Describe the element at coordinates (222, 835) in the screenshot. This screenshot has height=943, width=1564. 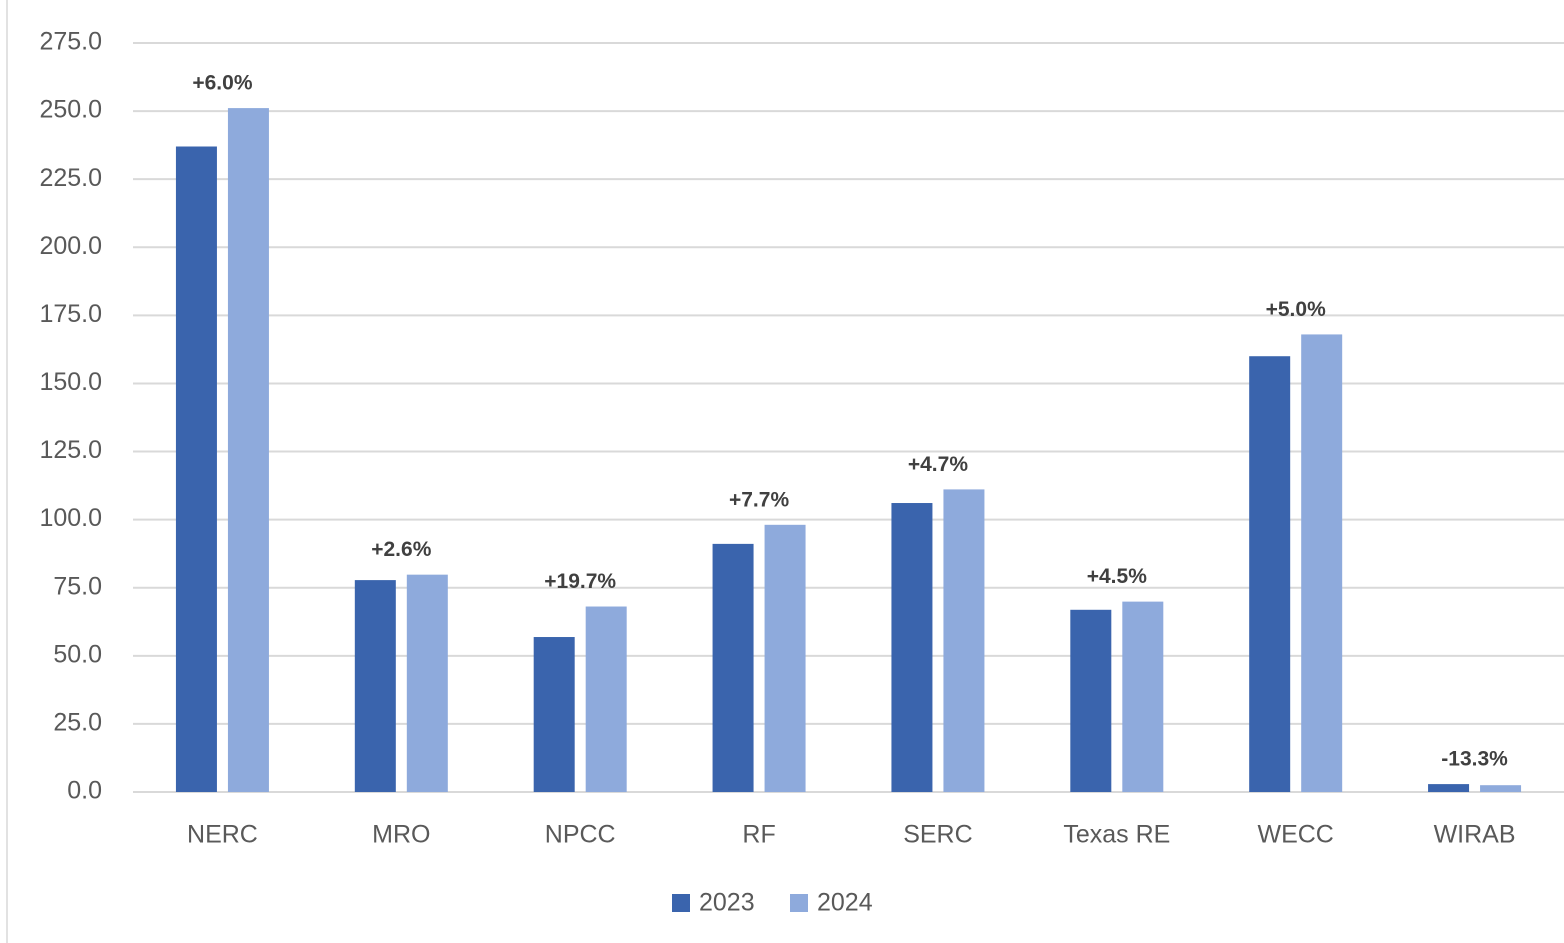
I see `x-tick-label: NERC` at that location.